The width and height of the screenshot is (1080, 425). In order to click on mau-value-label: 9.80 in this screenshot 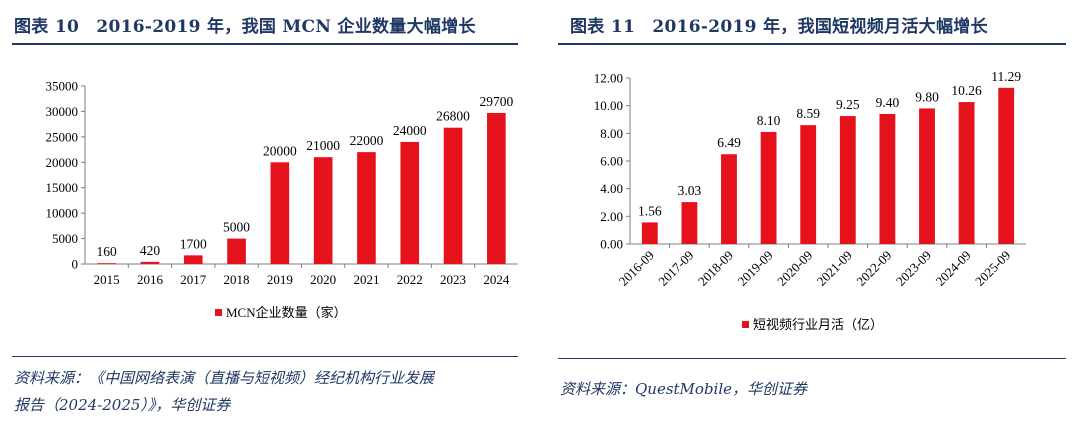, I will do `click(927, 96)`.